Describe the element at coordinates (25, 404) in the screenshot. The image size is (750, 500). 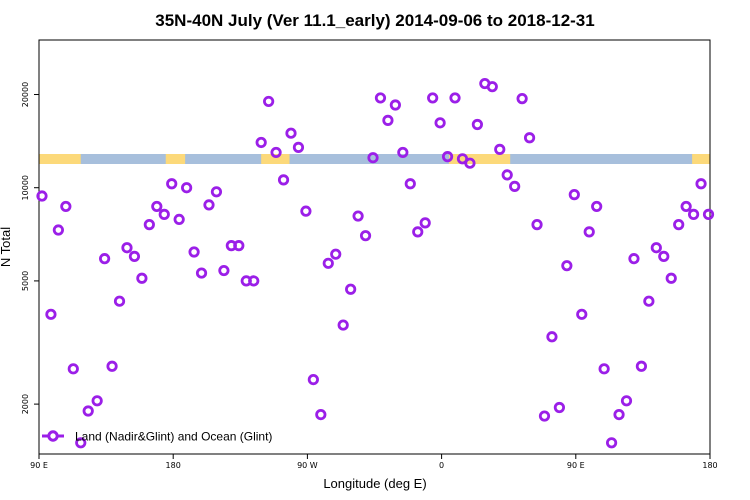
I see `y-tick-label: 2000` at that location.